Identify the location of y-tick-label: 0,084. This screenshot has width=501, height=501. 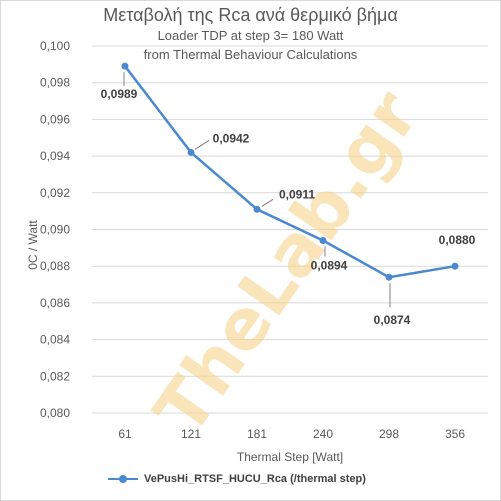
(55, 340).